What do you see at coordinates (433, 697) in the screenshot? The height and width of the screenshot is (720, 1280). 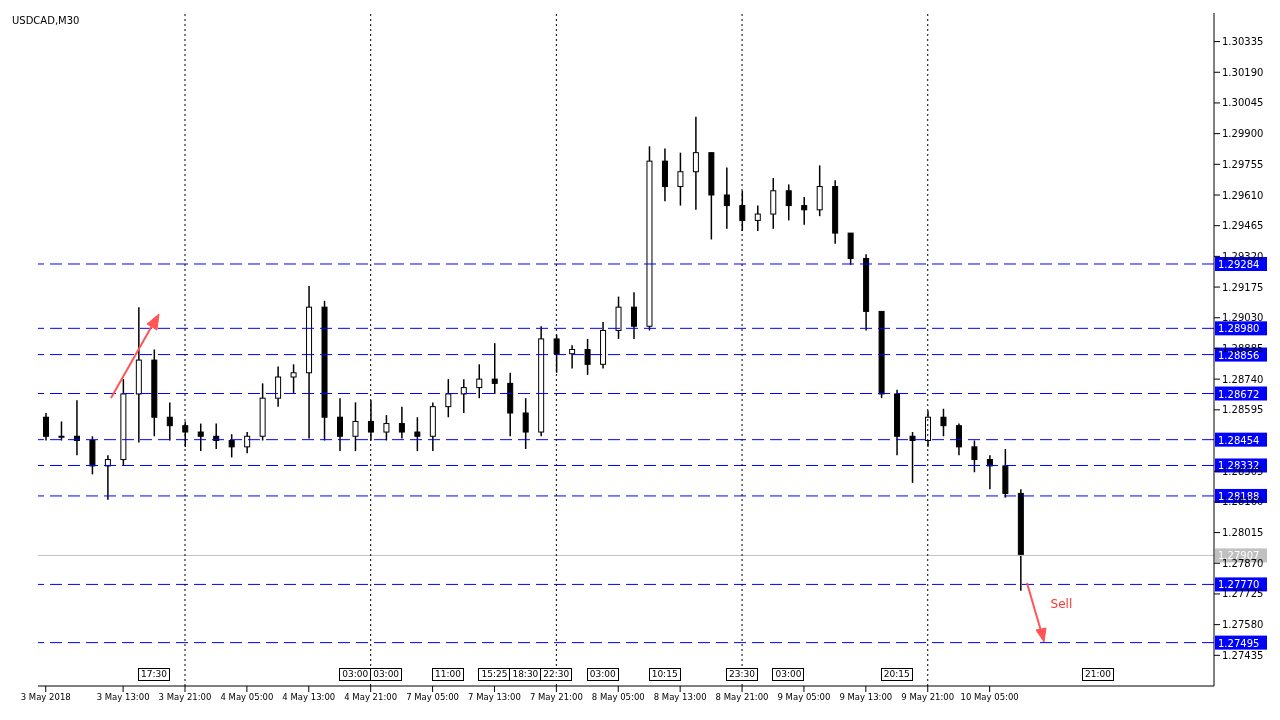 I see `x-tick-label: 7 May 05:00` at bounding box center [433, 697].